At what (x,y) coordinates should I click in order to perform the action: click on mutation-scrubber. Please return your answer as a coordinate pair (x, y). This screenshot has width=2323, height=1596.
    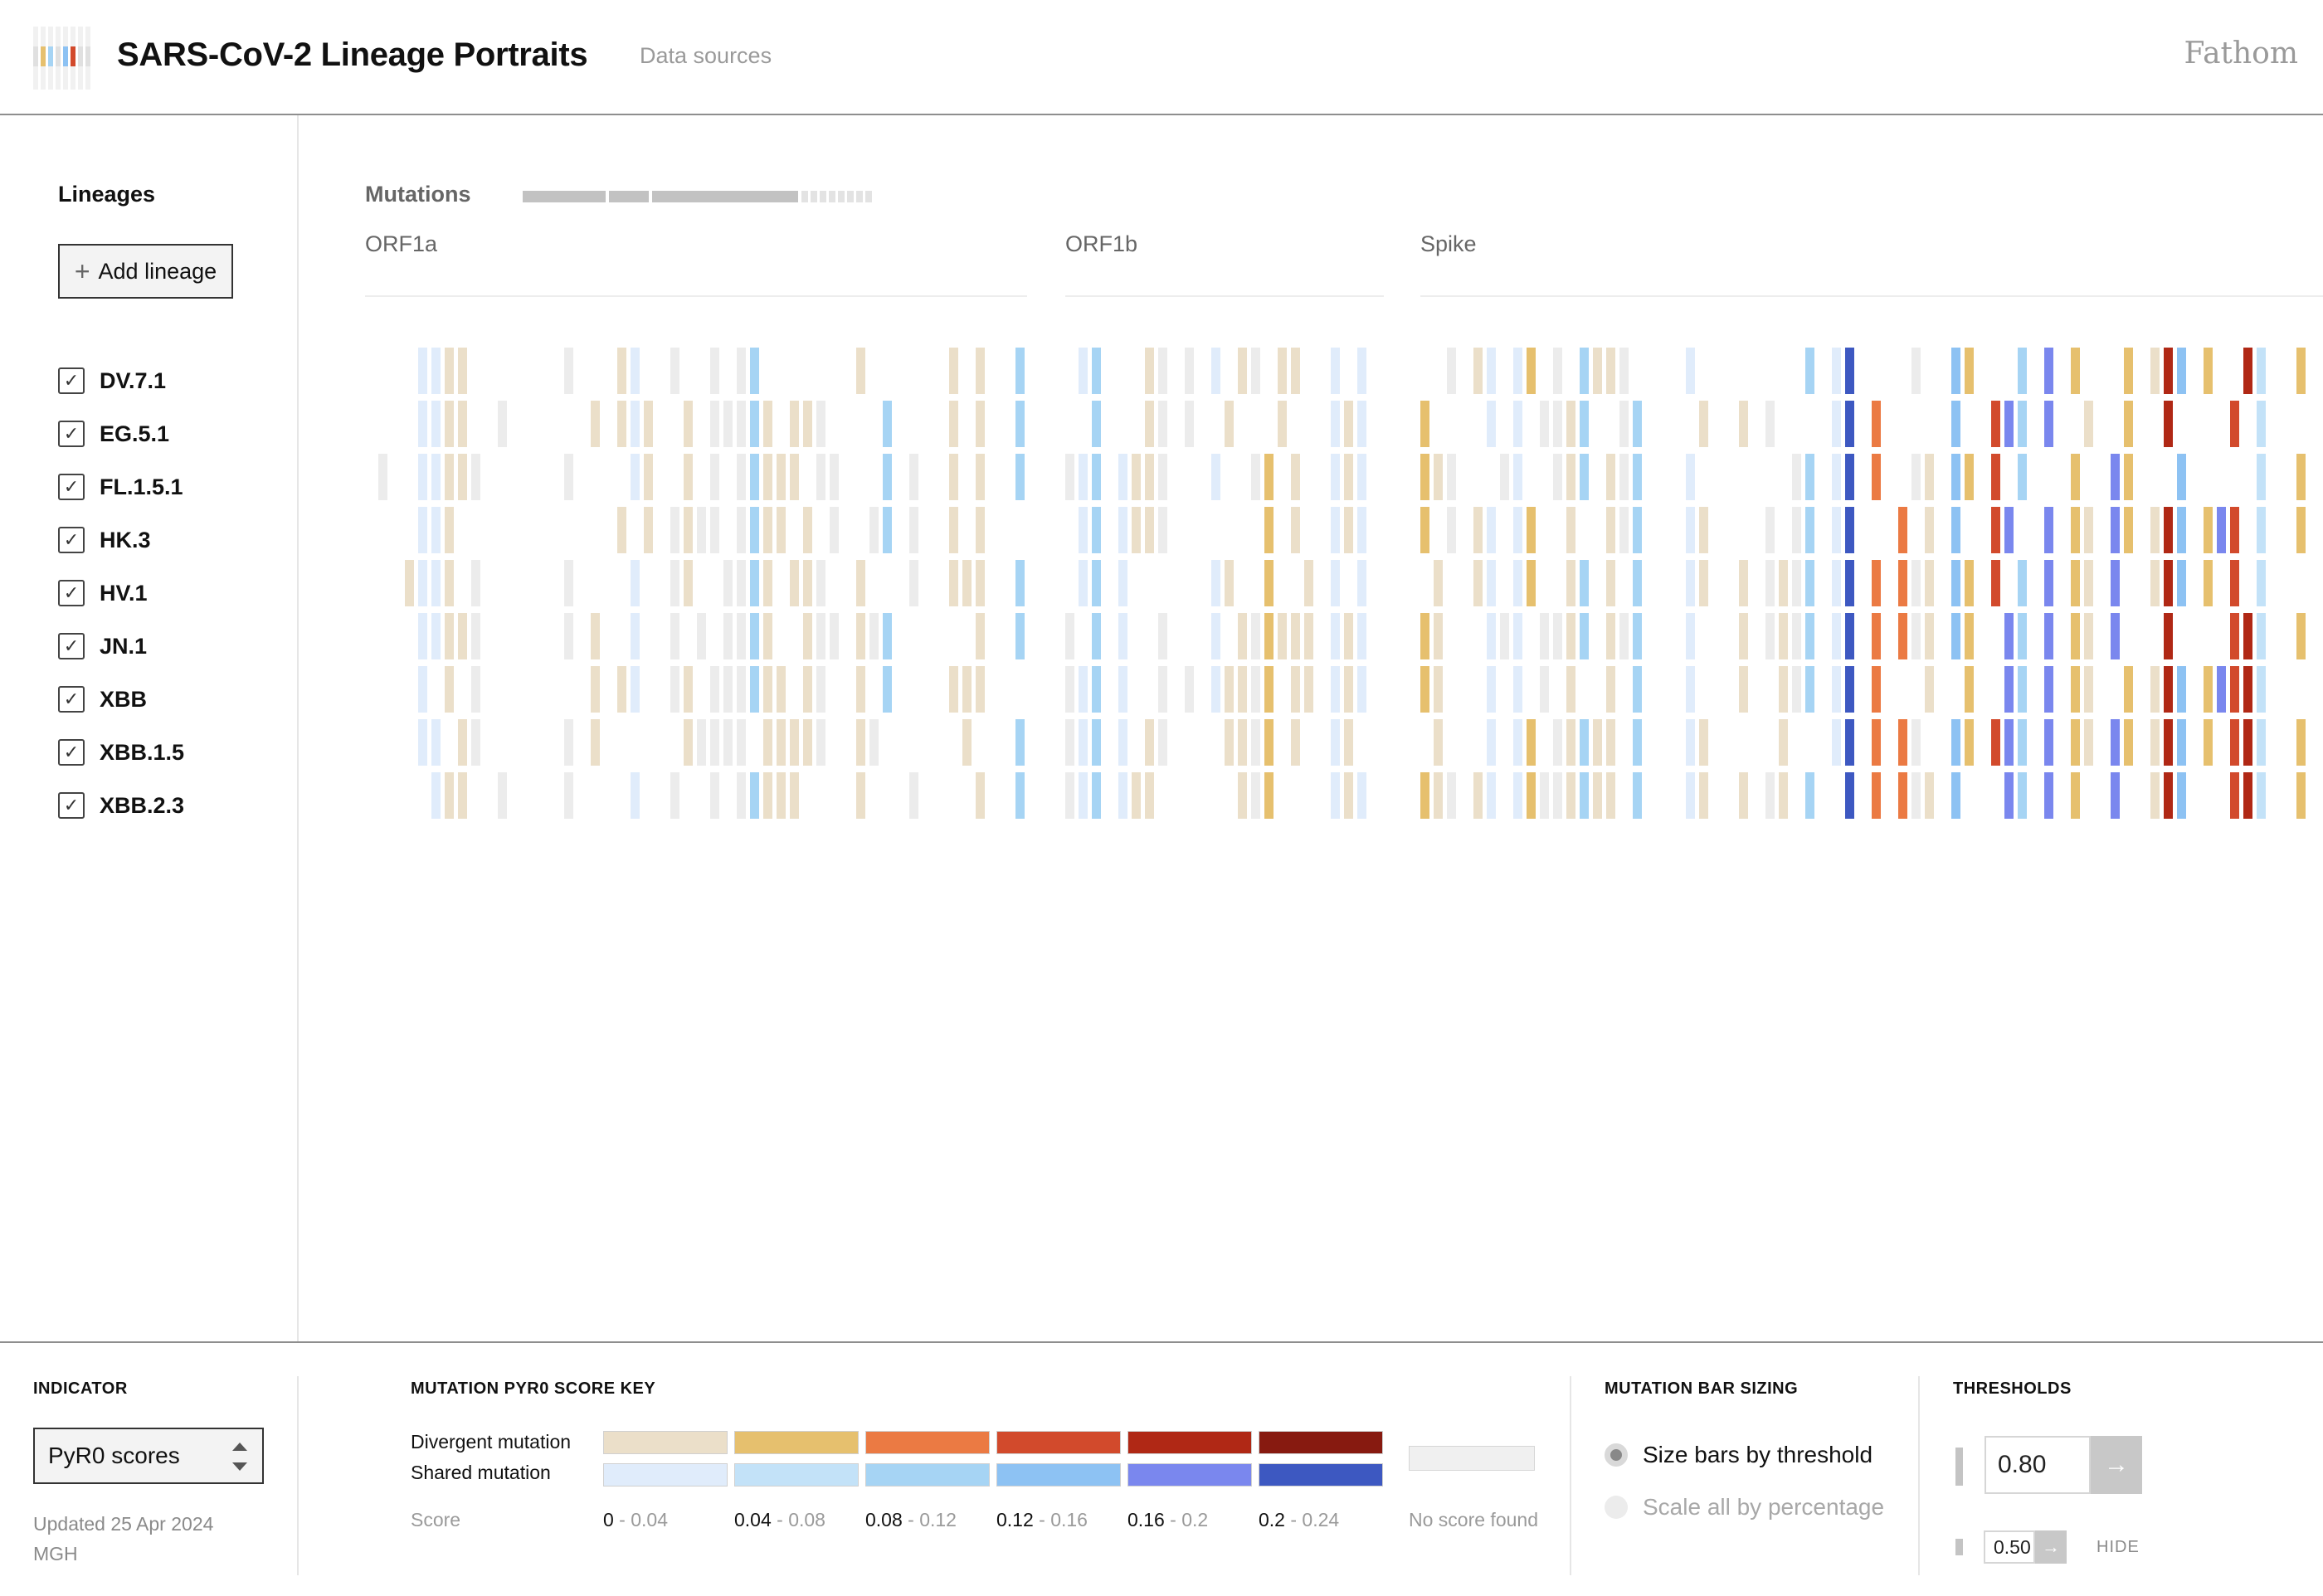
    Looking at the image, I should click on (697, 196).